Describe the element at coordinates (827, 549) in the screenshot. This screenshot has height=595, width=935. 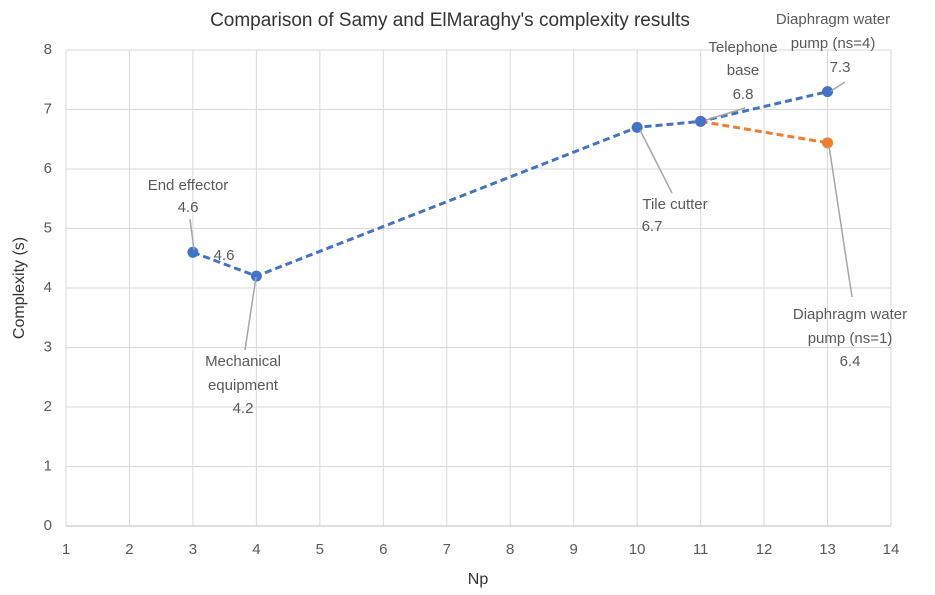
I see `x-tick-label: 13` at that location.